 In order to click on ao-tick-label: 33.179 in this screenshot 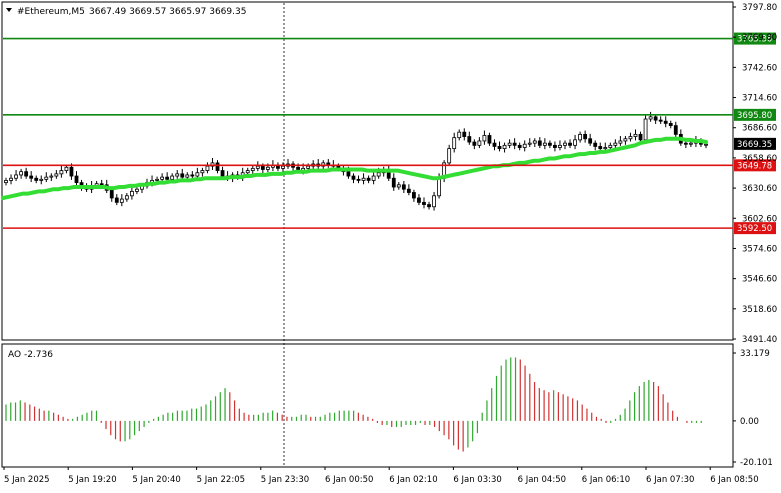, I will do `click(755, 354)`.